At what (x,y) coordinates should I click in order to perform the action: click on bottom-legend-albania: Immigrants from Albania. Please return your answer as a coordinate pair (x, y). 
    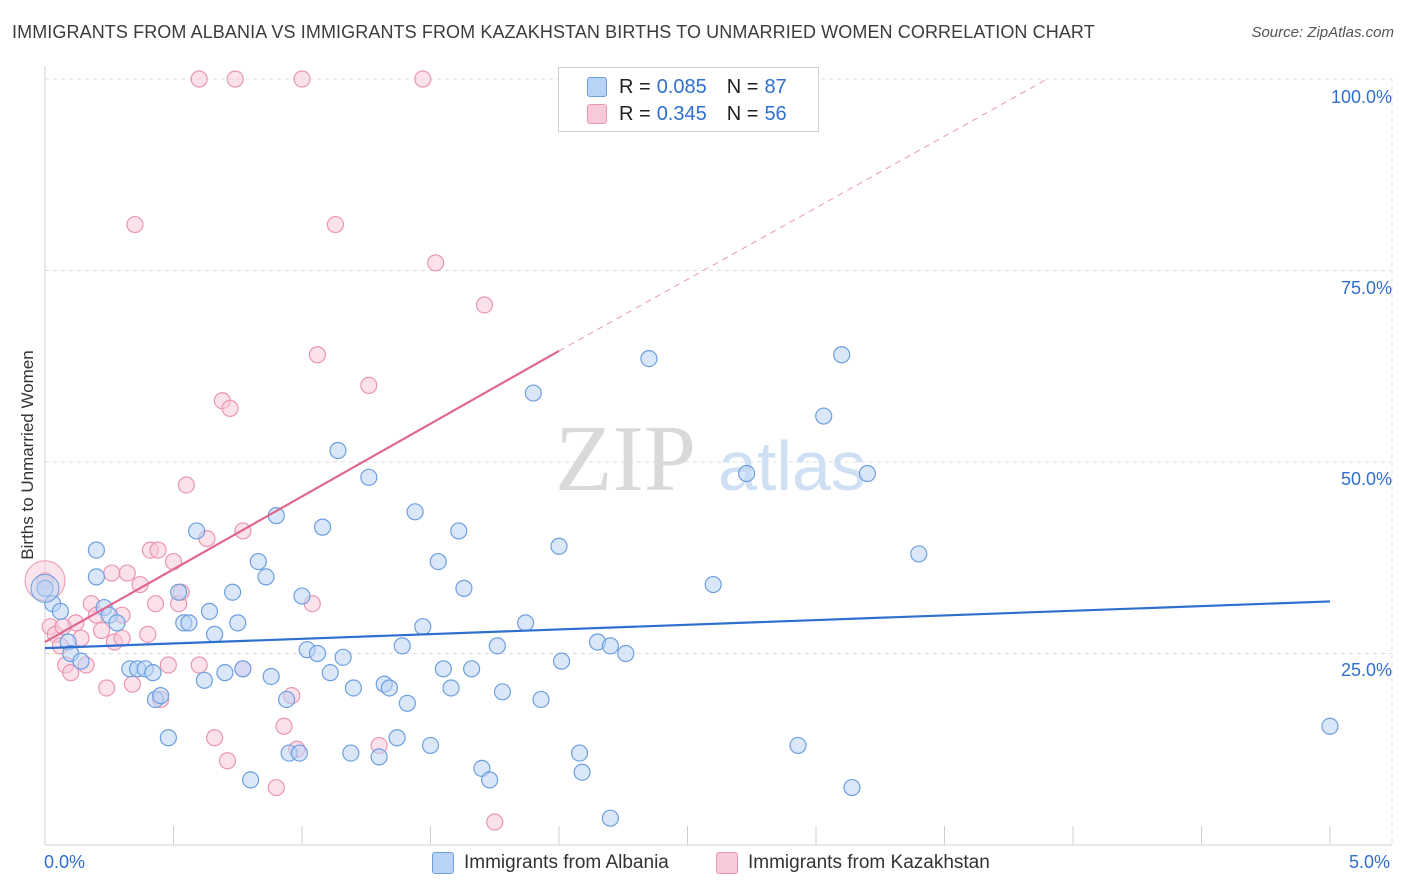
    Looking at the image, I should click on (550, 863).